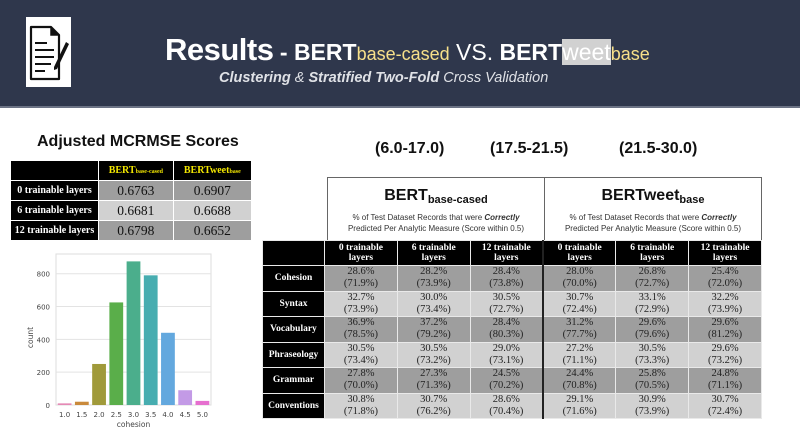  Describe the element at coordinates (579, 386) in the screenshot. I see `pct-within: (70.8%)` at that location.